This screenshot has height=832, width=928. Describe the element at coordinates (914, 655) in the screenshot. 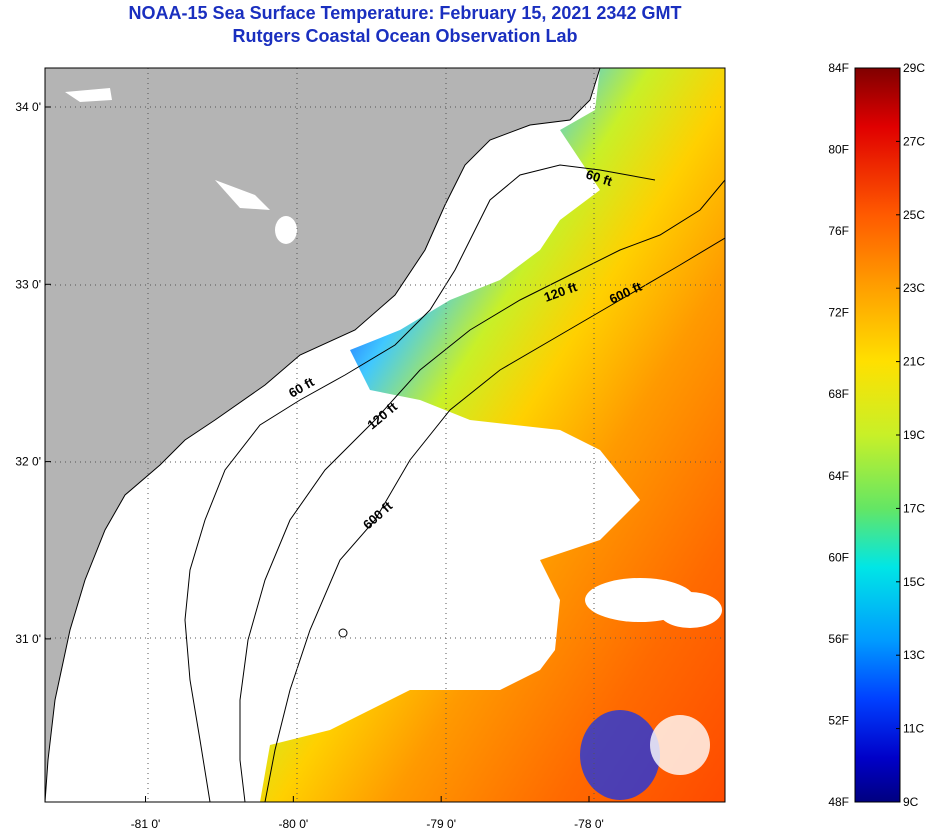

I see `colorbar-celsius-label: 13C` at that location.